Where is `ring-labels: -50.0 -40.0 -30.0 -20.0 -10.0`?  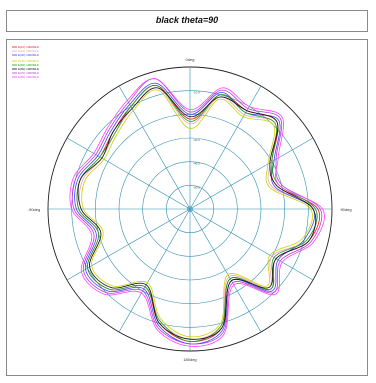
ring-labels: -50.0 -40.0 -30.0 -20.0 -10.0 is located at coordinates (196, 140).